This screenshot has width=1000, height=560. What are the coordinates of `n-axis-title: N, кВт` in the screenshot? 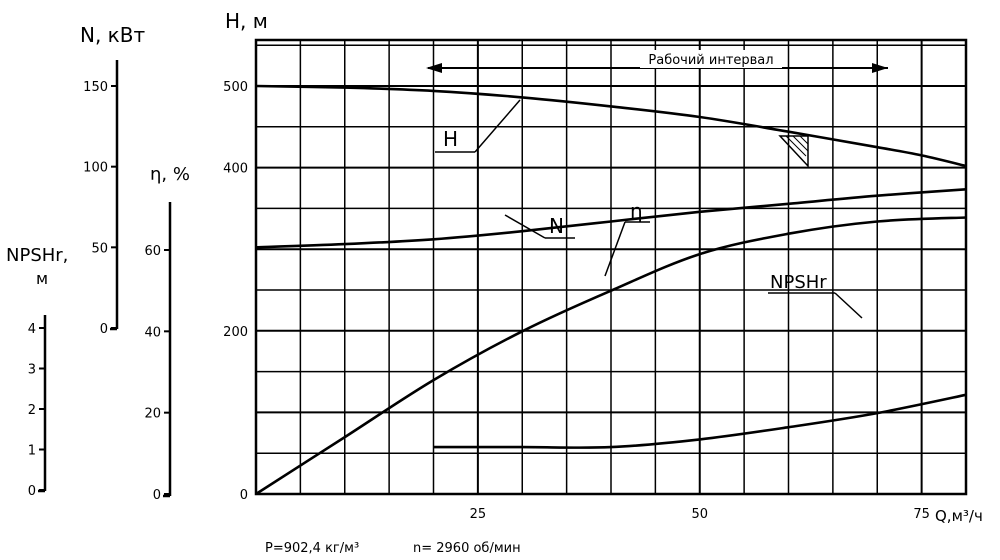 It's located at (112, 35).